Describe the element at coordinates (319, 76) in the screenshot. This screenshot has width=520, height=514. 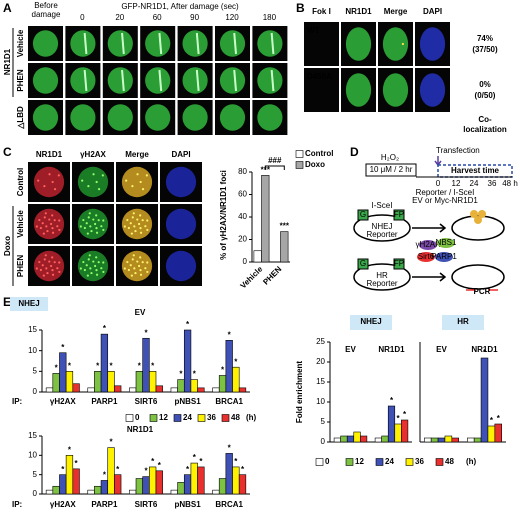
I see `row-label: D450A` at that location.